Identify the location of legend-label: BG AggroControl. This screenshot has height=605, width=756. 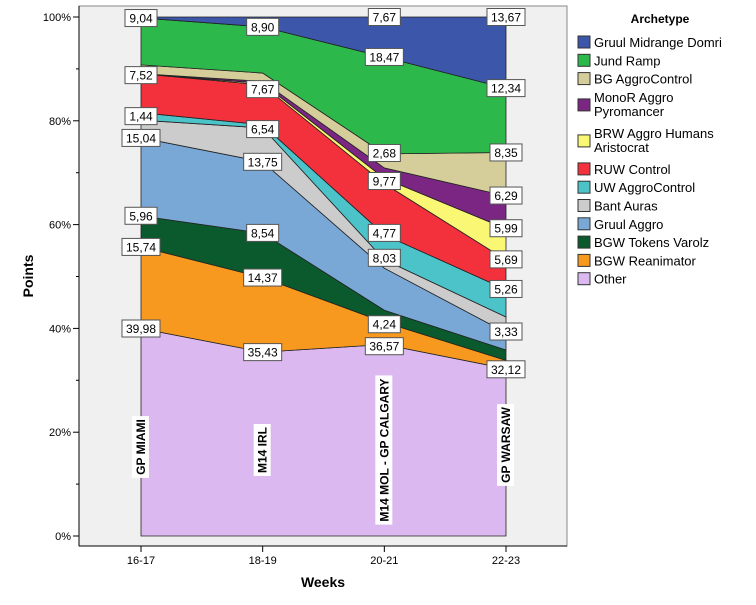
(643, 79).